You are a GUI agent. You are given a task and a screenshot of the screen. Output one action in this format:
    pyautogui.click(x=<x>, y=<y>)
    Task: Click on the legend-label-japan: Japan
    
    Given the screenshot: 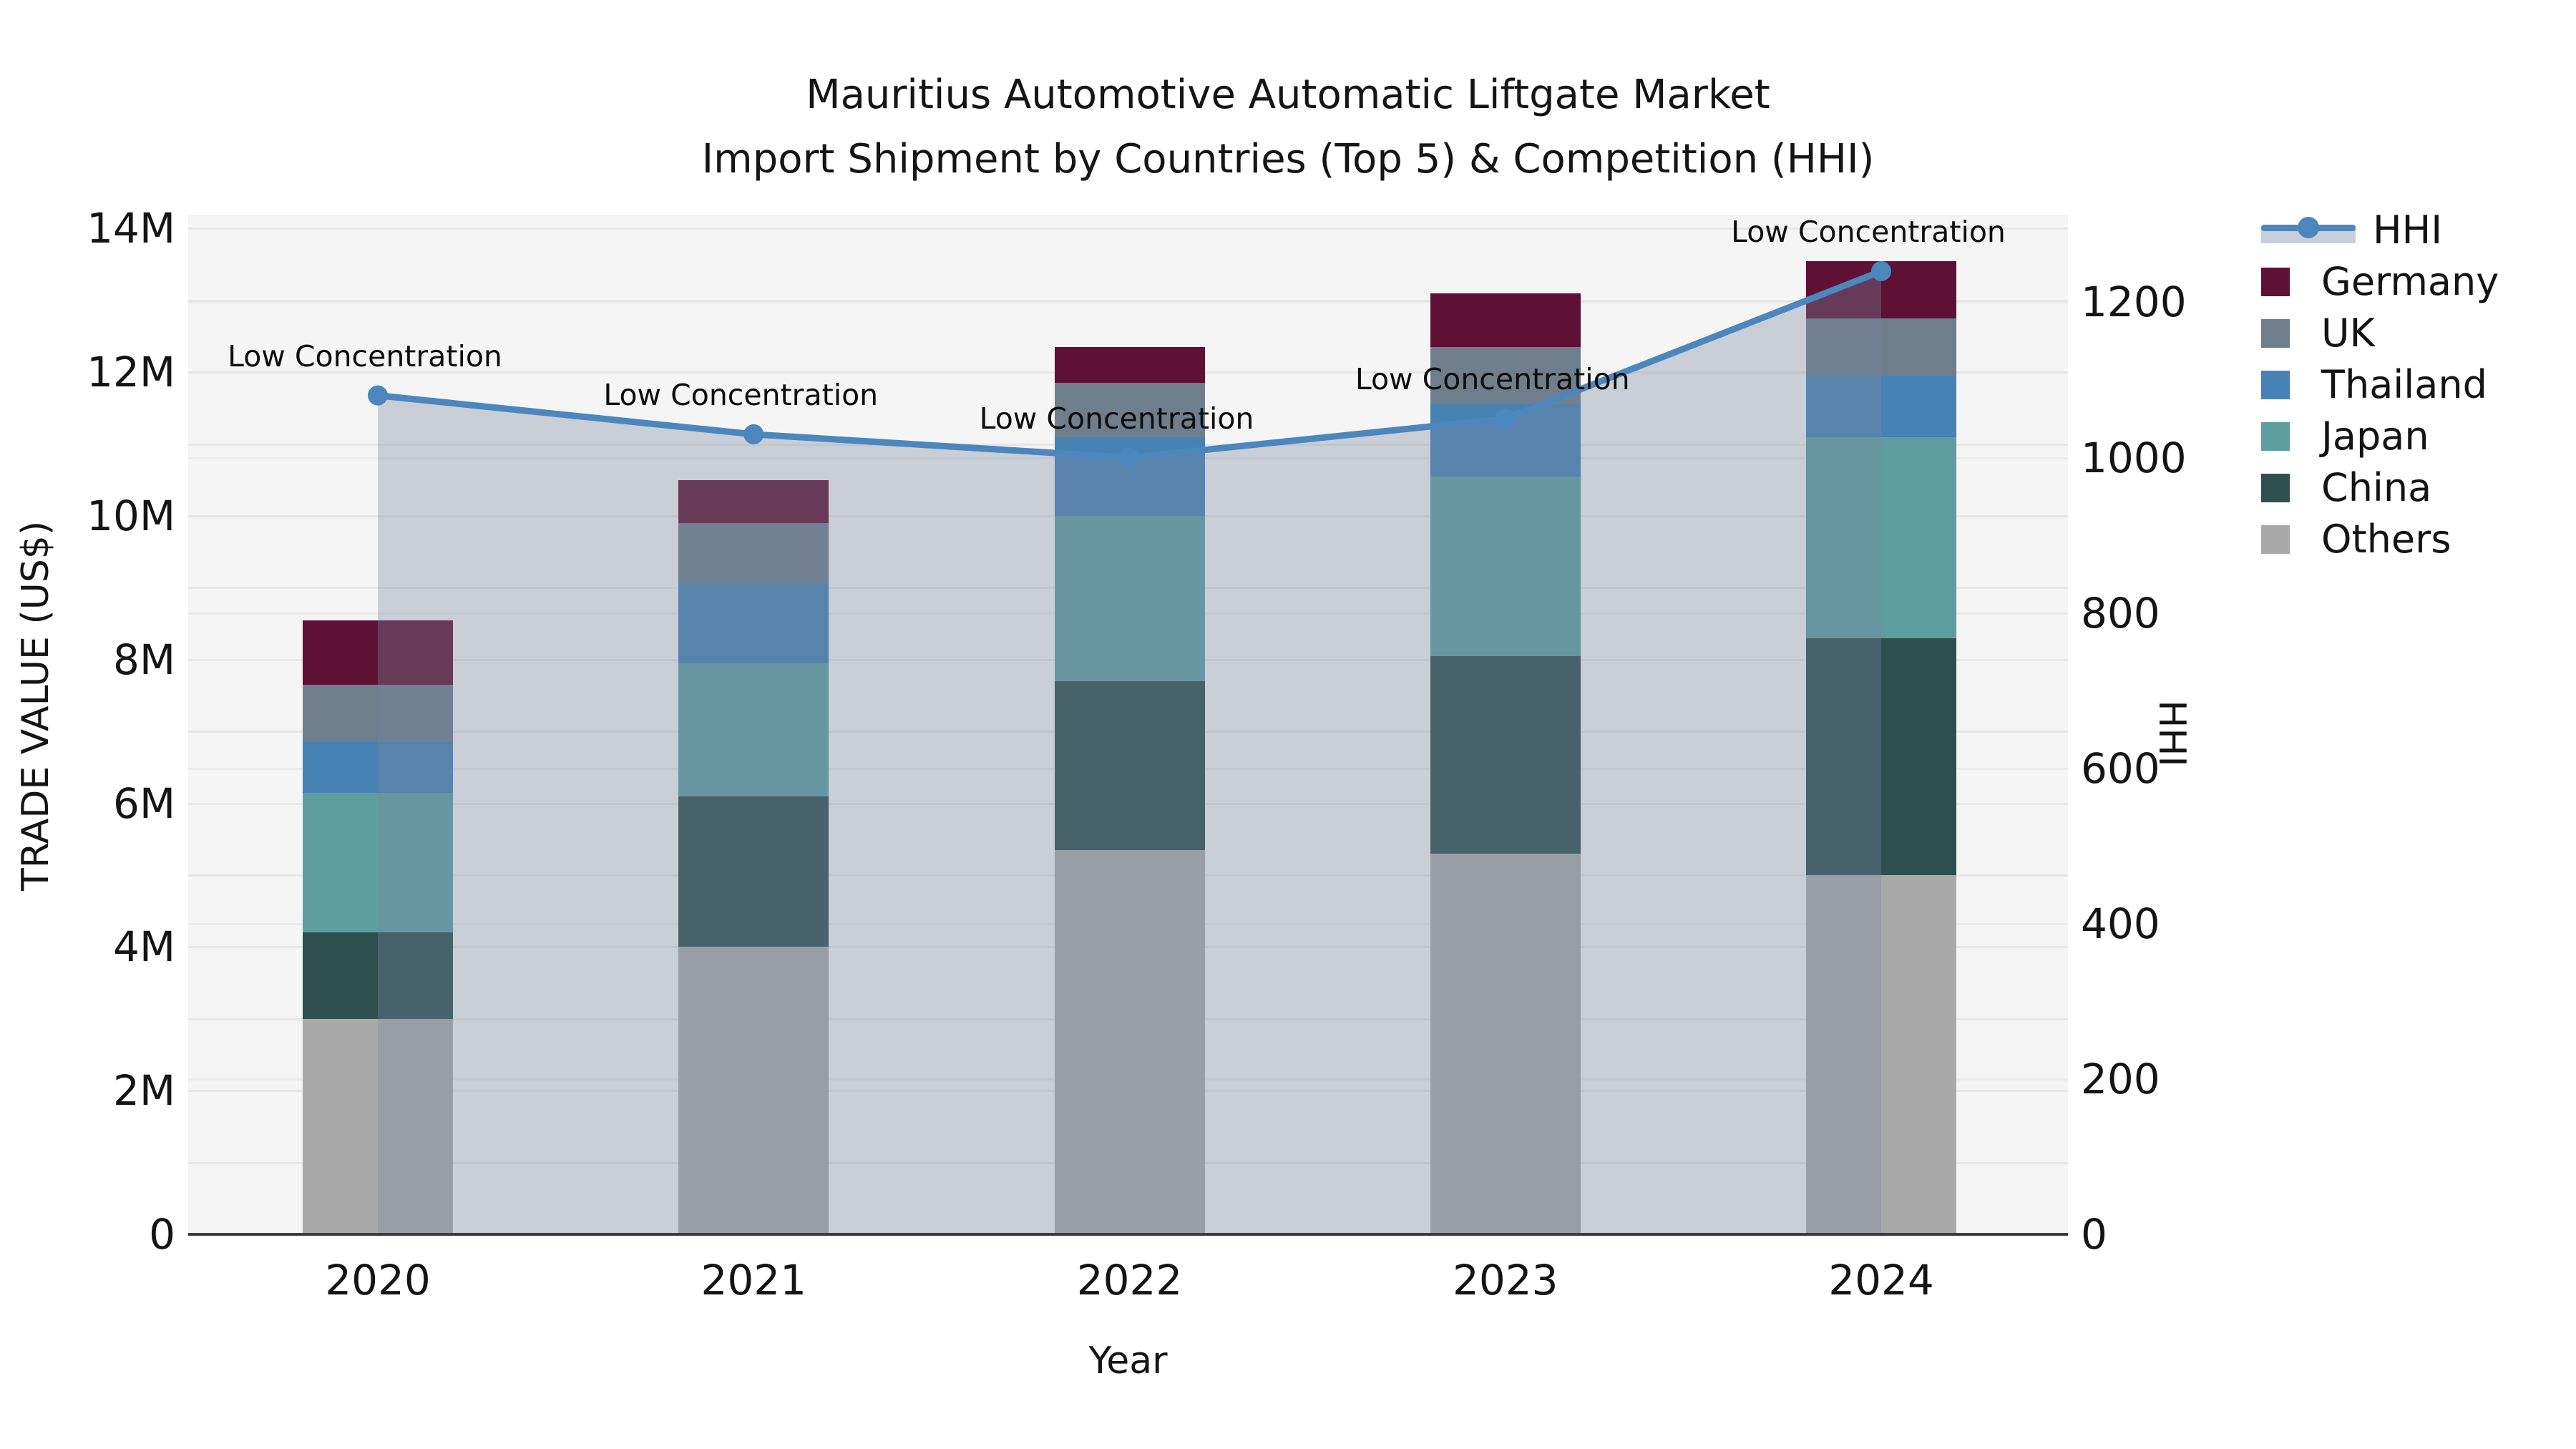 What is the action you would take?
    pyautogui.click(x=2375, y=436)
    